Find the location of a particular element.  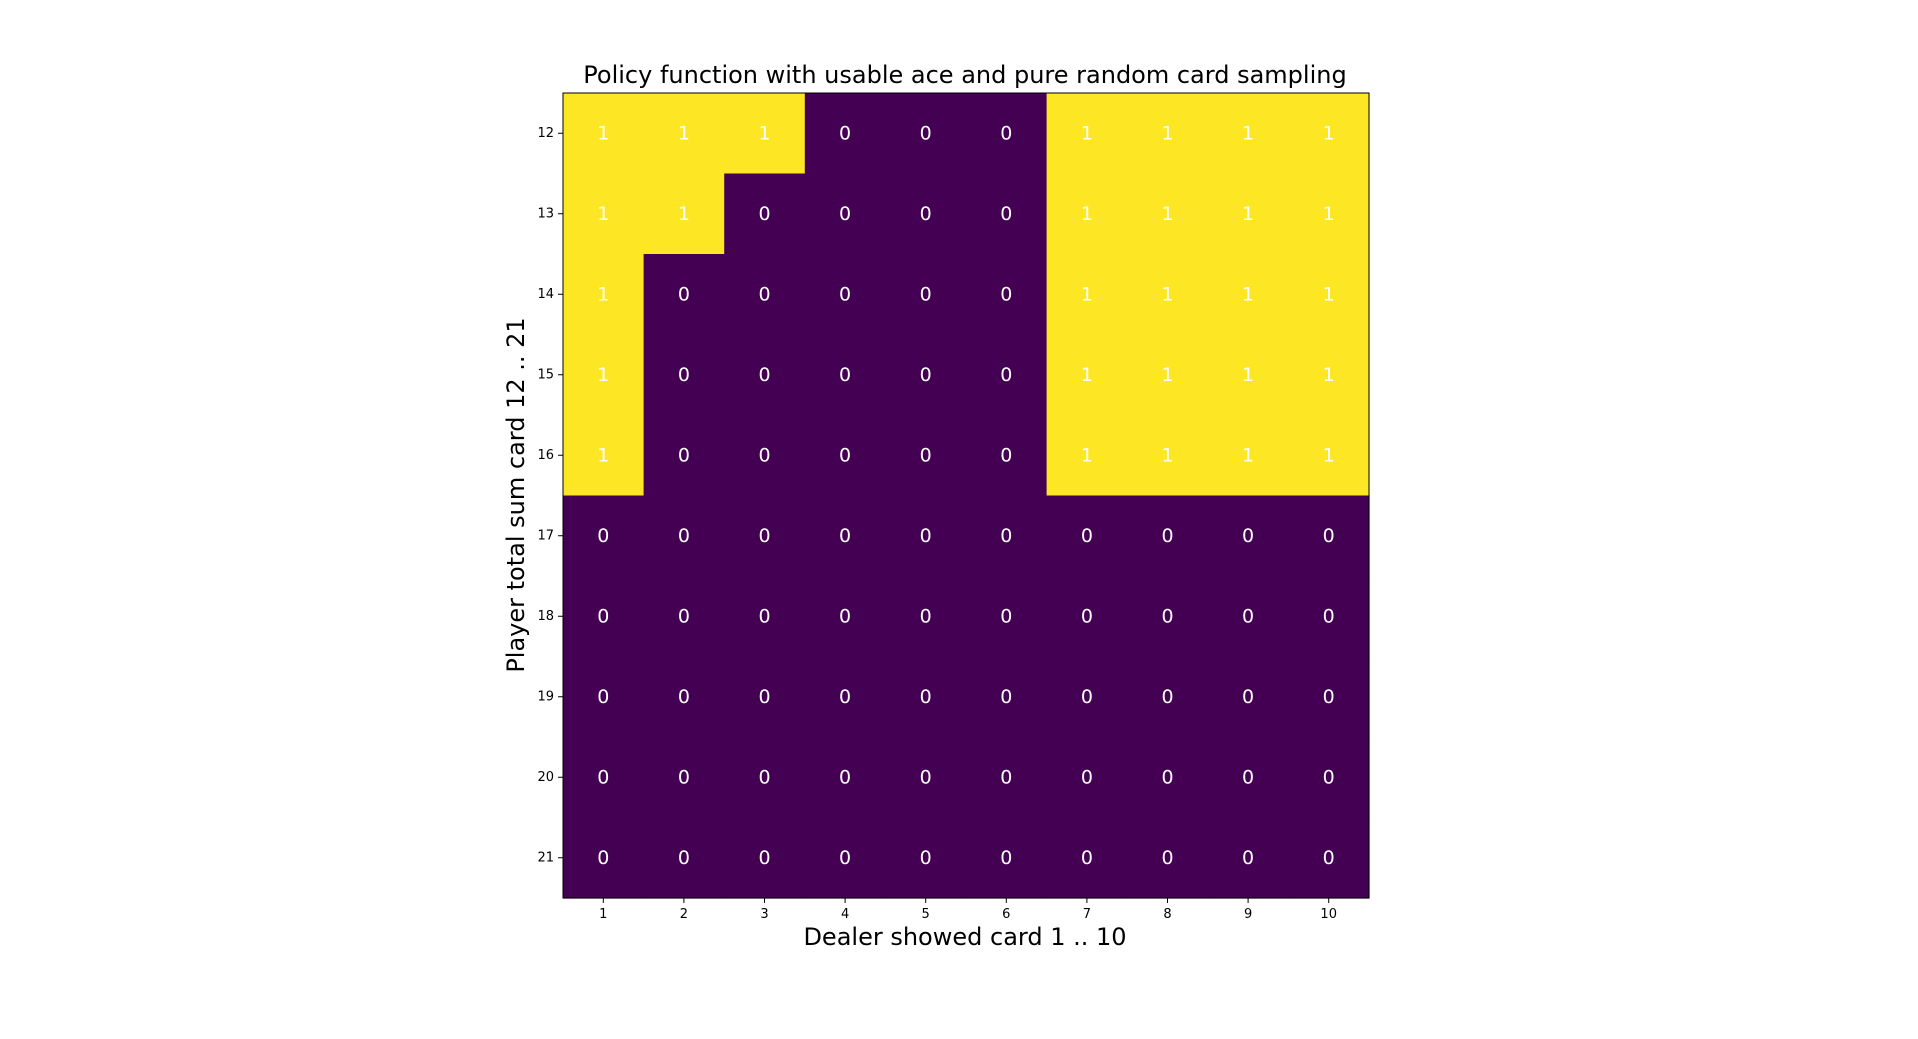

heatmap-cell-r18-c2 is located at coordinates (684, 617).